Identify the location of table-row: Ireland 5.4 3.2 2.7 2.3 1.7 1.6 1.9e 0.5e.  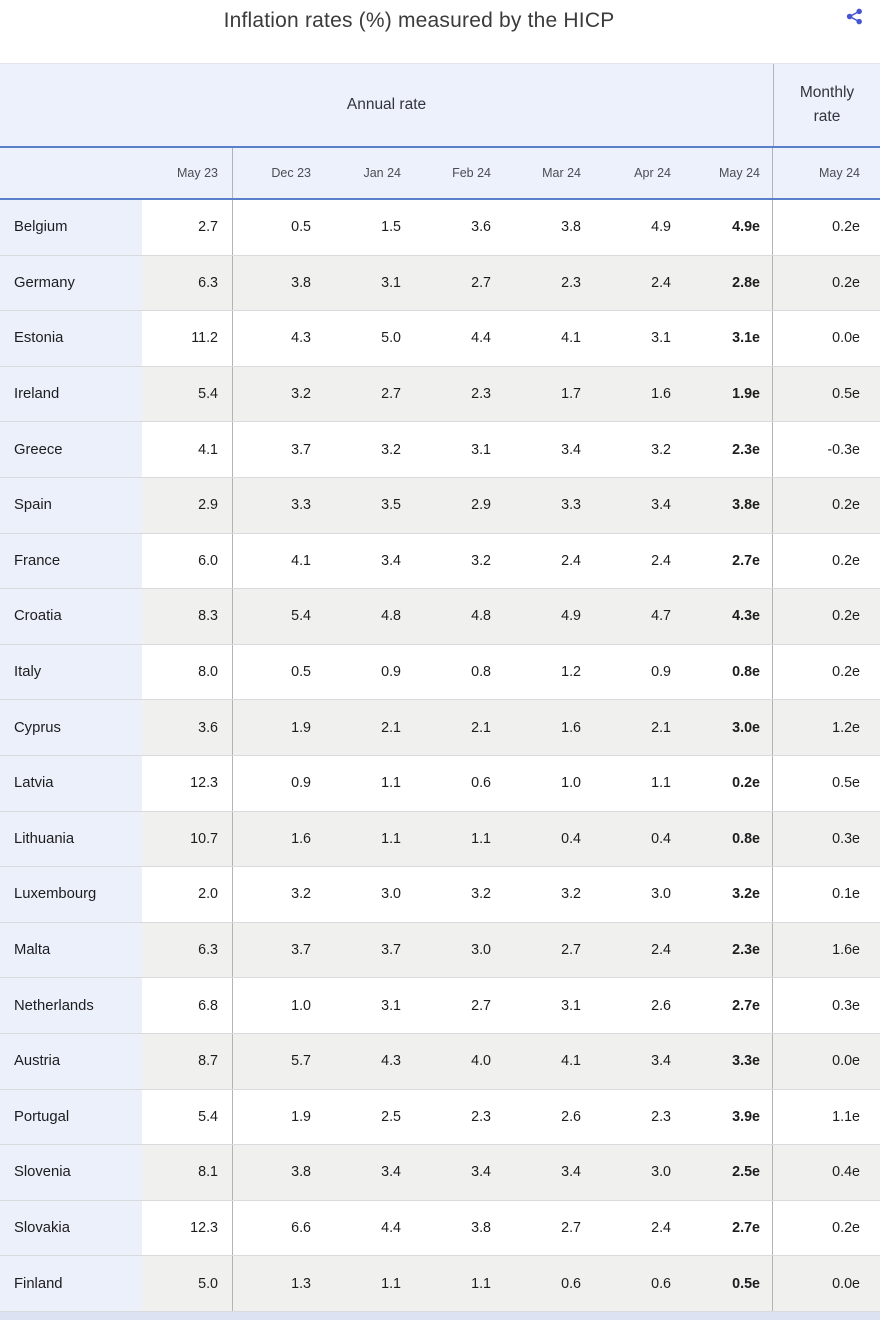
(440, 394).